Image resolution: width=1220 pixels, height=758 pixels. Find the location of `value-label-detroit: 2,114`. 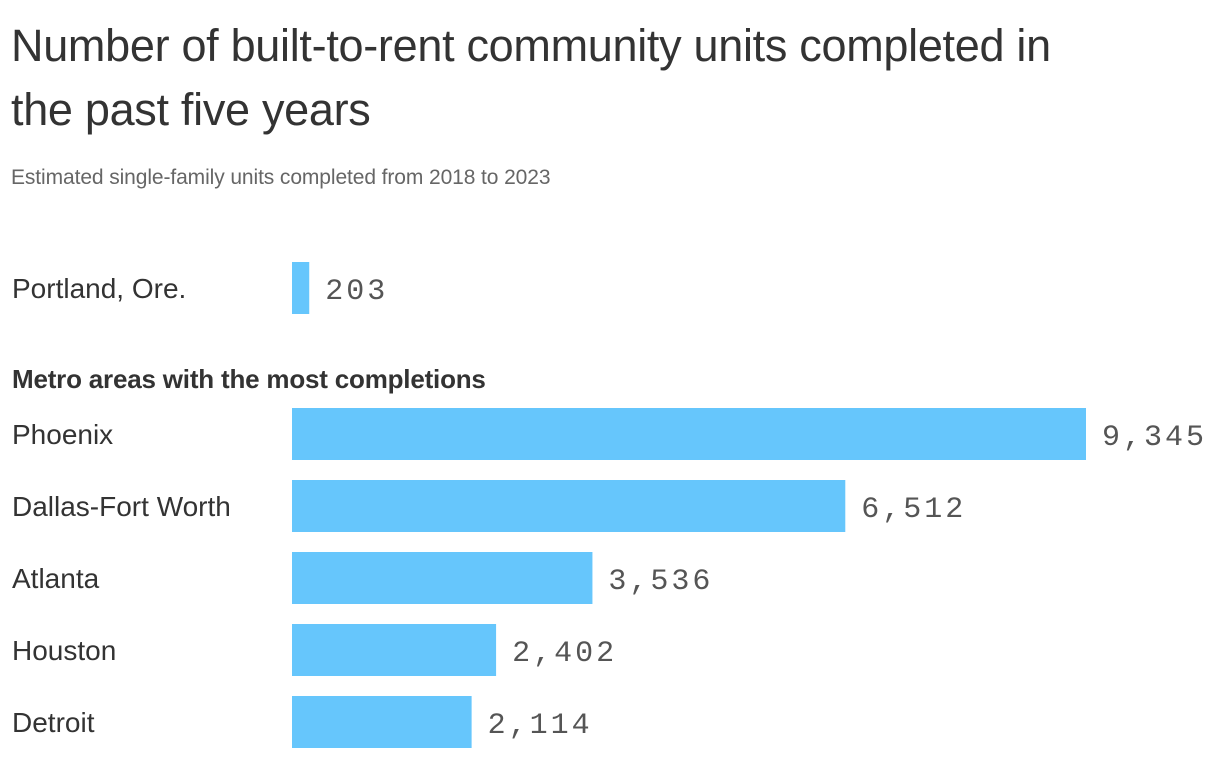

value-label-detroit: 2,114 is located at coordinates (540, 726).